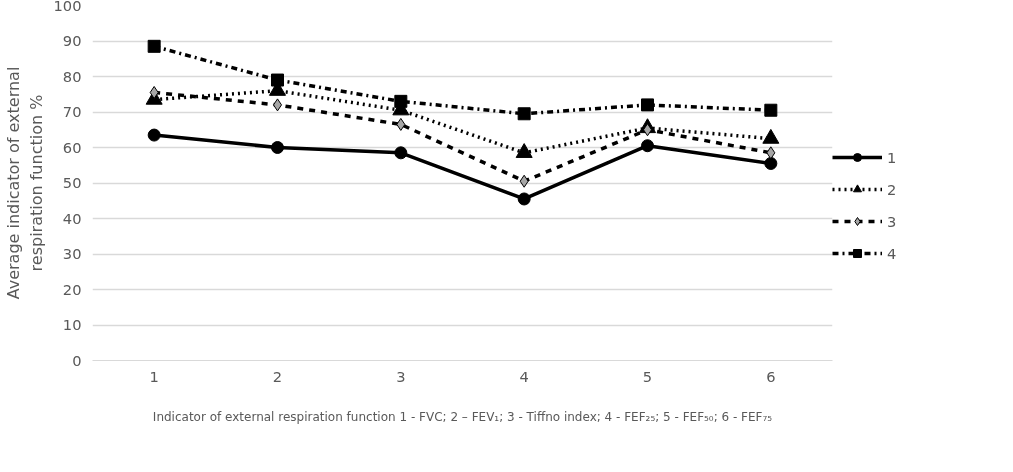 The image size is (1013, 472). What do you see at coordinates (462, 416) in the screenshot?
I see `x-axis-title: Indicator of external respiration function 1 - FVC; 2 – FEV₁; 3 - Tiffno index; 4 - FEF₂₅; 5 - FEF₅₀; 6 - FEF₇₅` at bounding box center [462, 416].